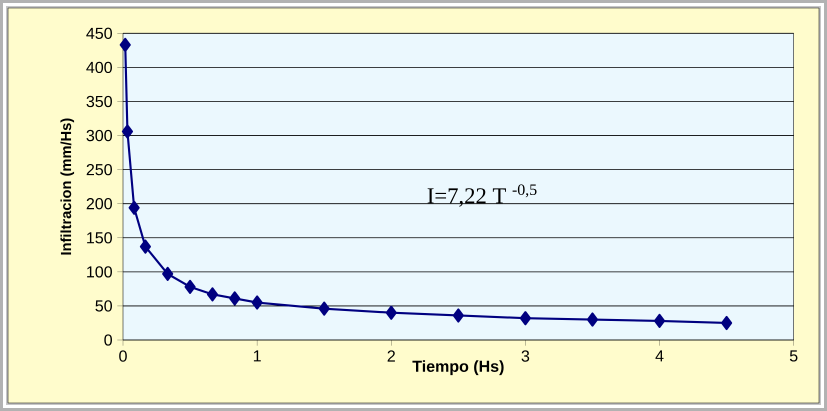 This screenshot has height=411, width=827. Describe the element at coordinates (99, 68) in the screenshot. I see `y-tick-label: 400` at that location.